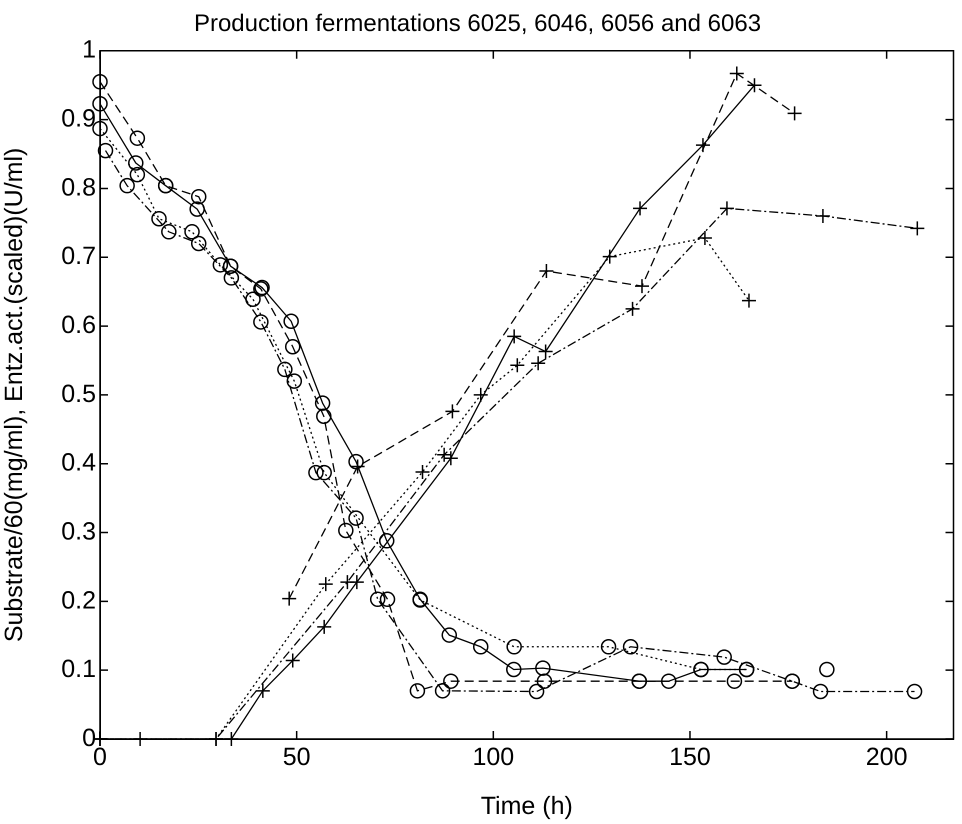 The image size is (962, 824). I want to click on x-axis-title: Time (h), so click(526, 806).